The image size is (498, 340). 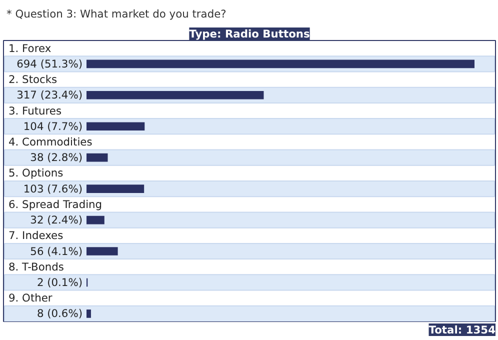 What do you see at coordinates (33, 79) in the screenshot?
I see `y-tick-label: 2. Stocks` at bounding box center [33, 79].